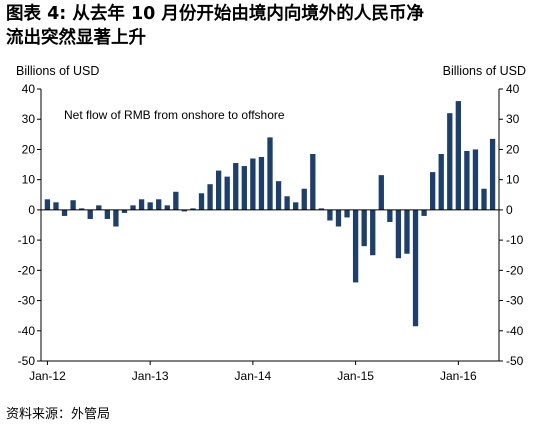 This screenshot has height=431, width=550. I want to click on x-axis-tick-label: Jan-16, so click(458, 376).